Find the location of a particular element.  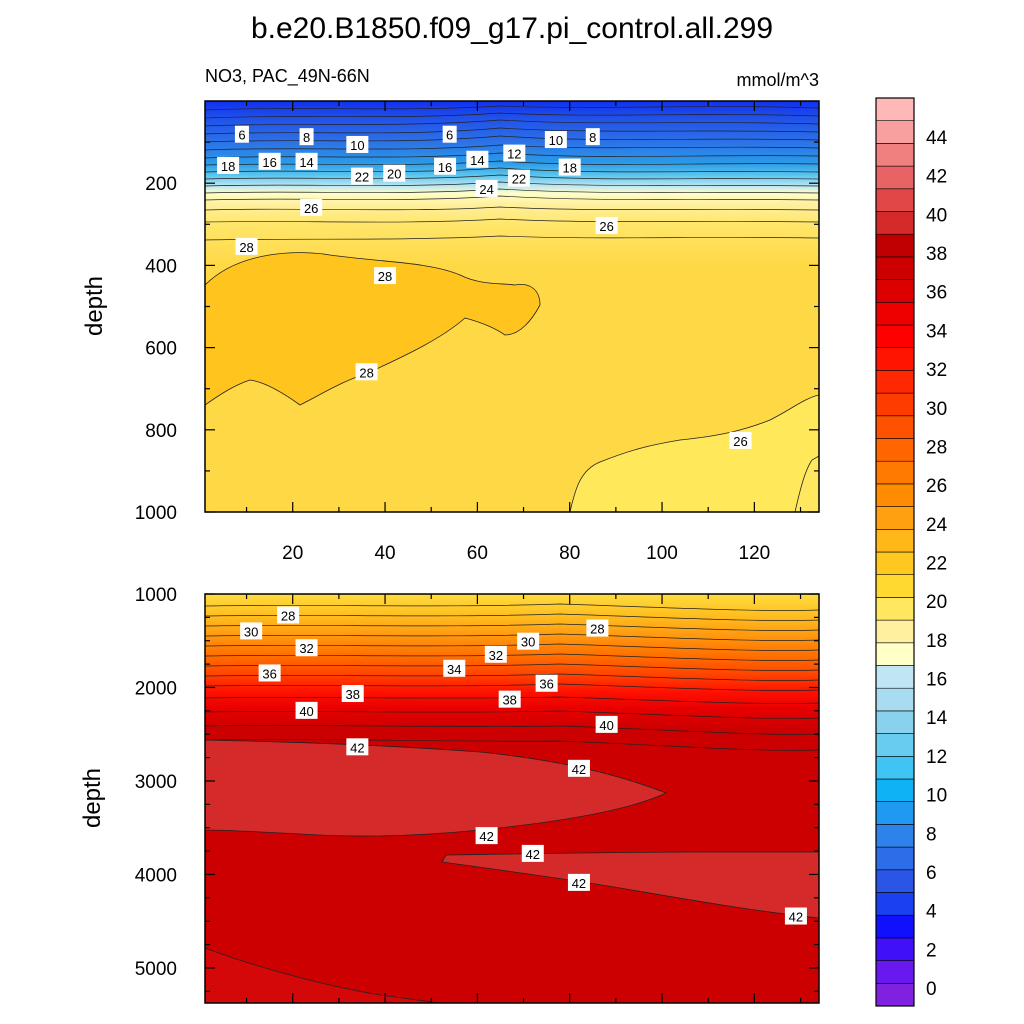

contour-label-text: 18 is located at coordinates (569, 168).